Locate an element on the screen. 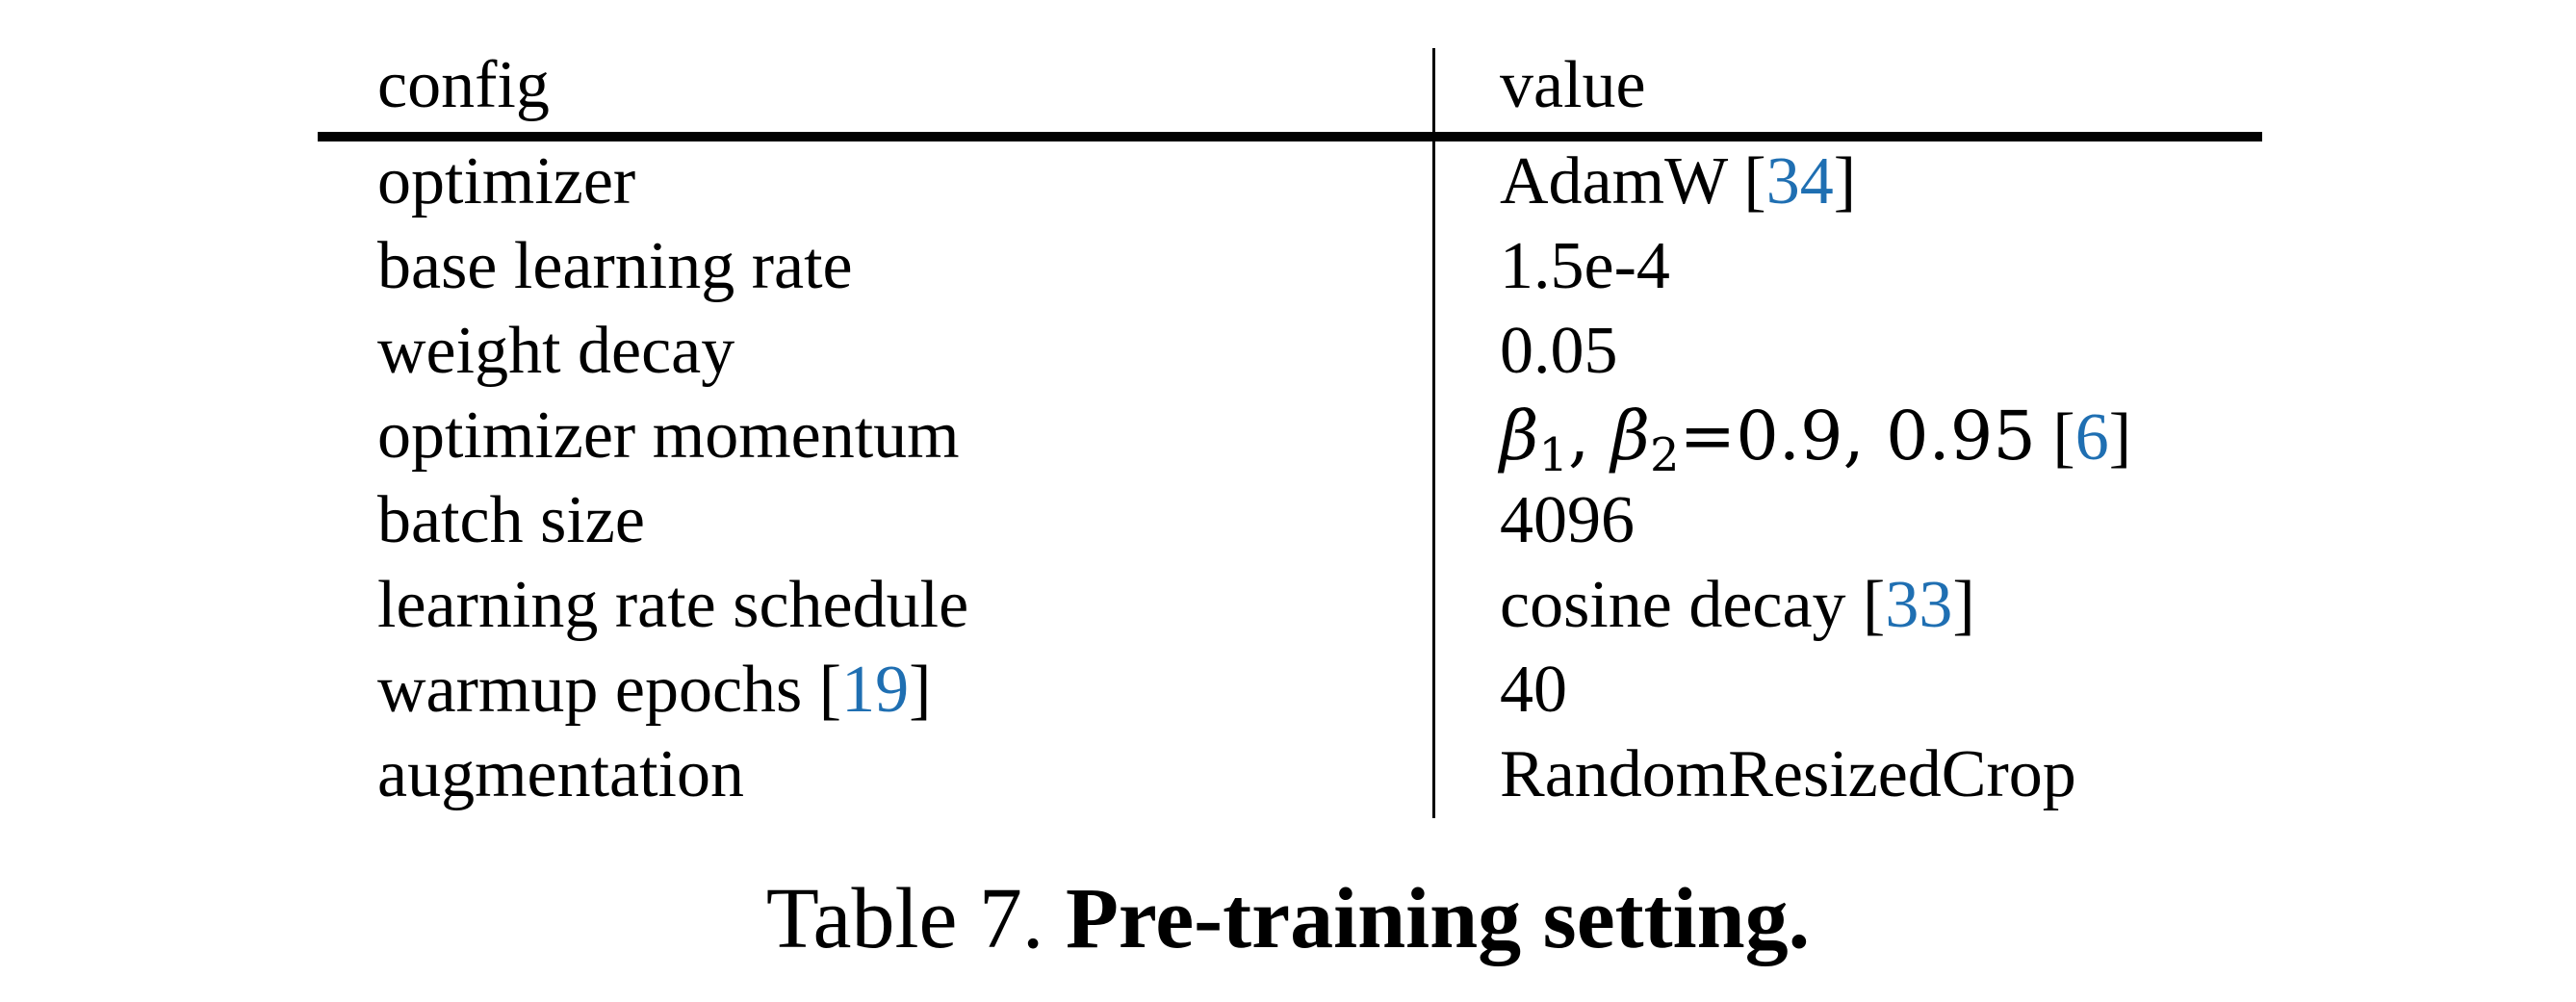 The width and height of the screenshot is (2576, 1002). caption-label: Table 7. is located at coordinates (905, 918).